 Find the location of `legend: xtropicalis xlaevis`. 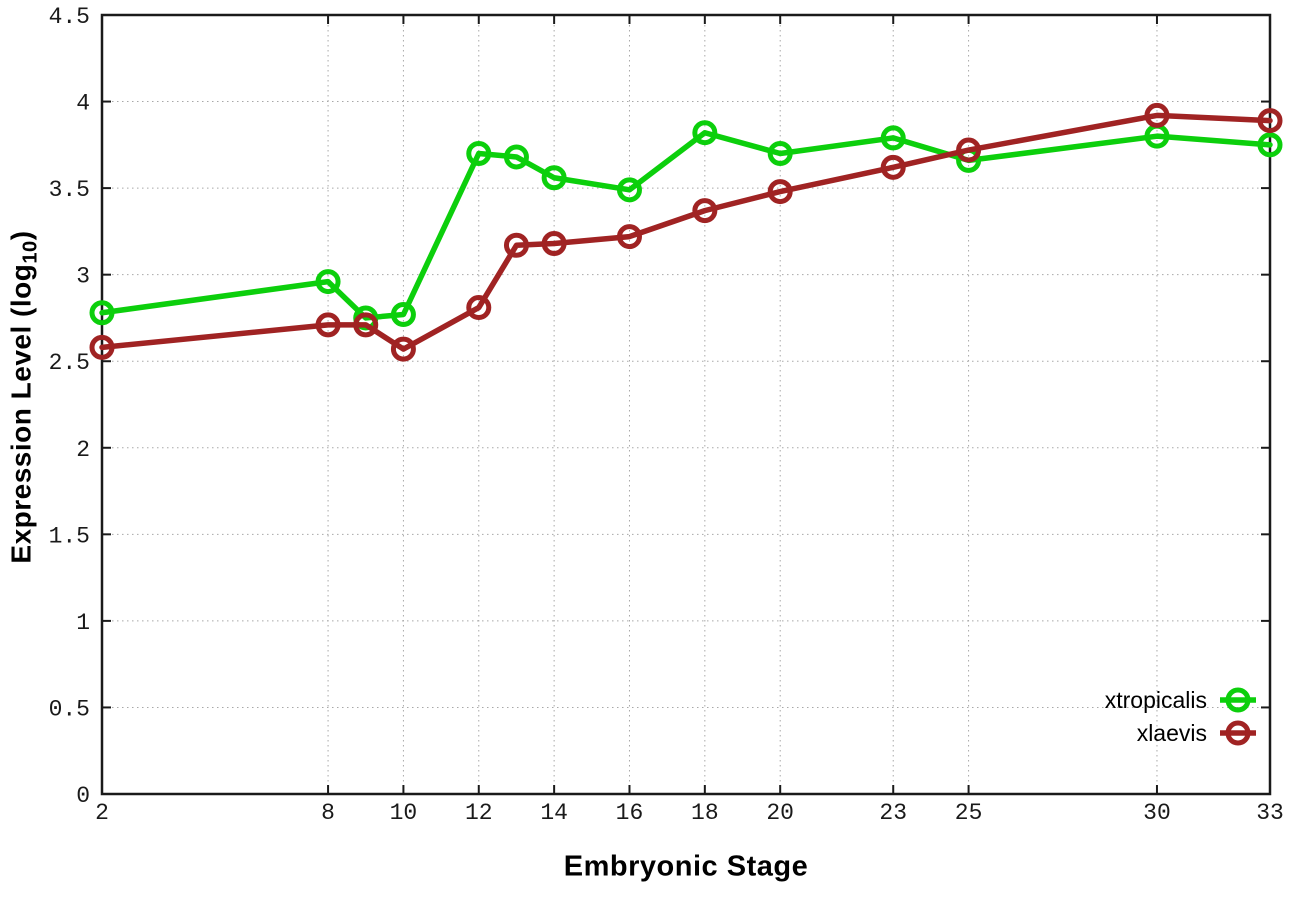

legend: xtropicalis xlaevis is located at coordinates (1180, 716).